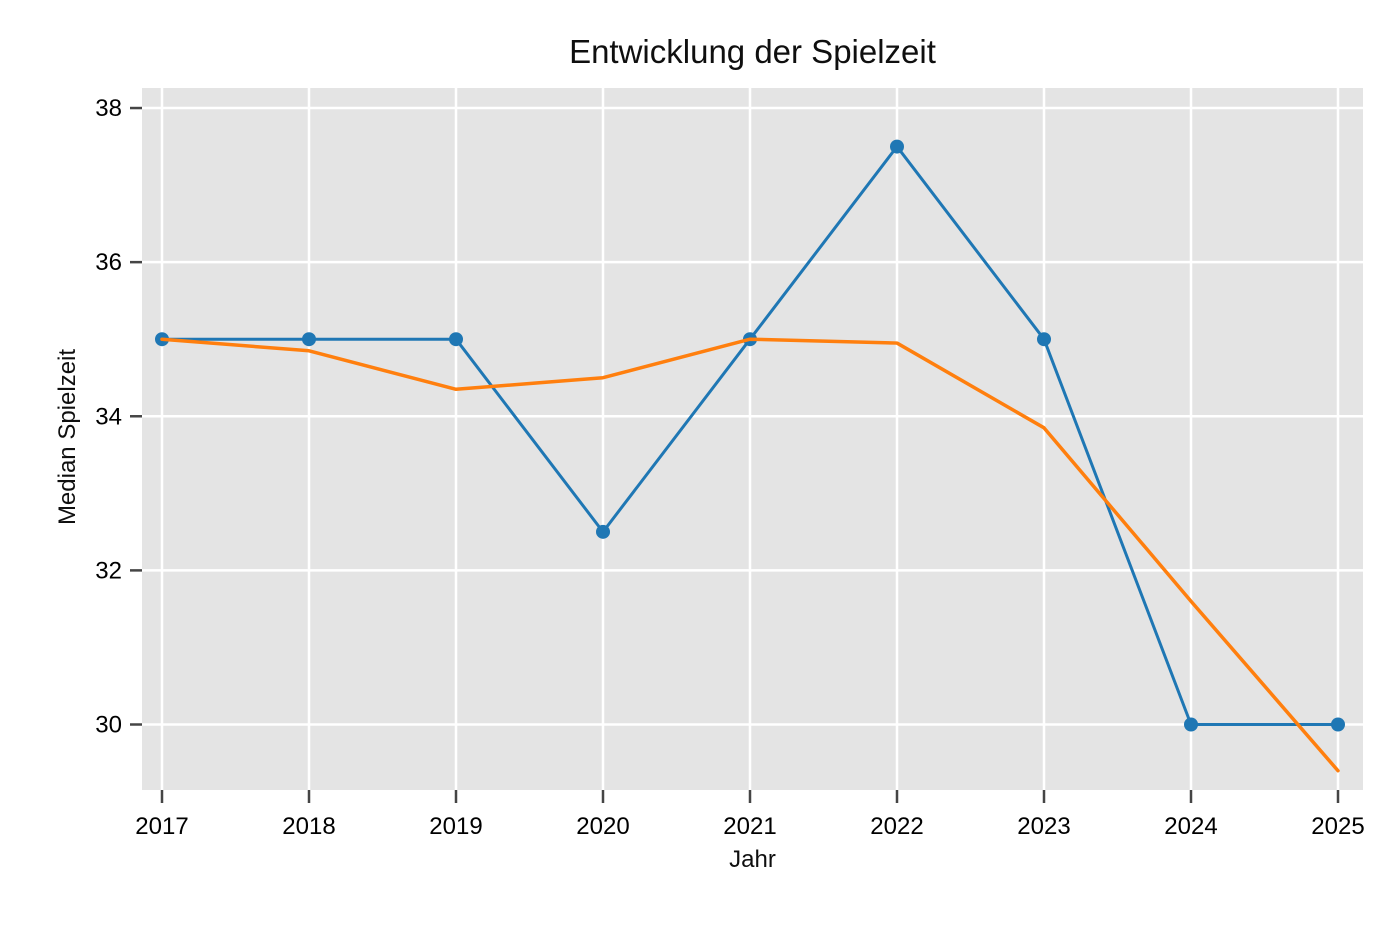  What do you see at coordinates (896, 826) in the screenshot?
I see `x-tick-label: 2022` at bounding box center [896, 826].